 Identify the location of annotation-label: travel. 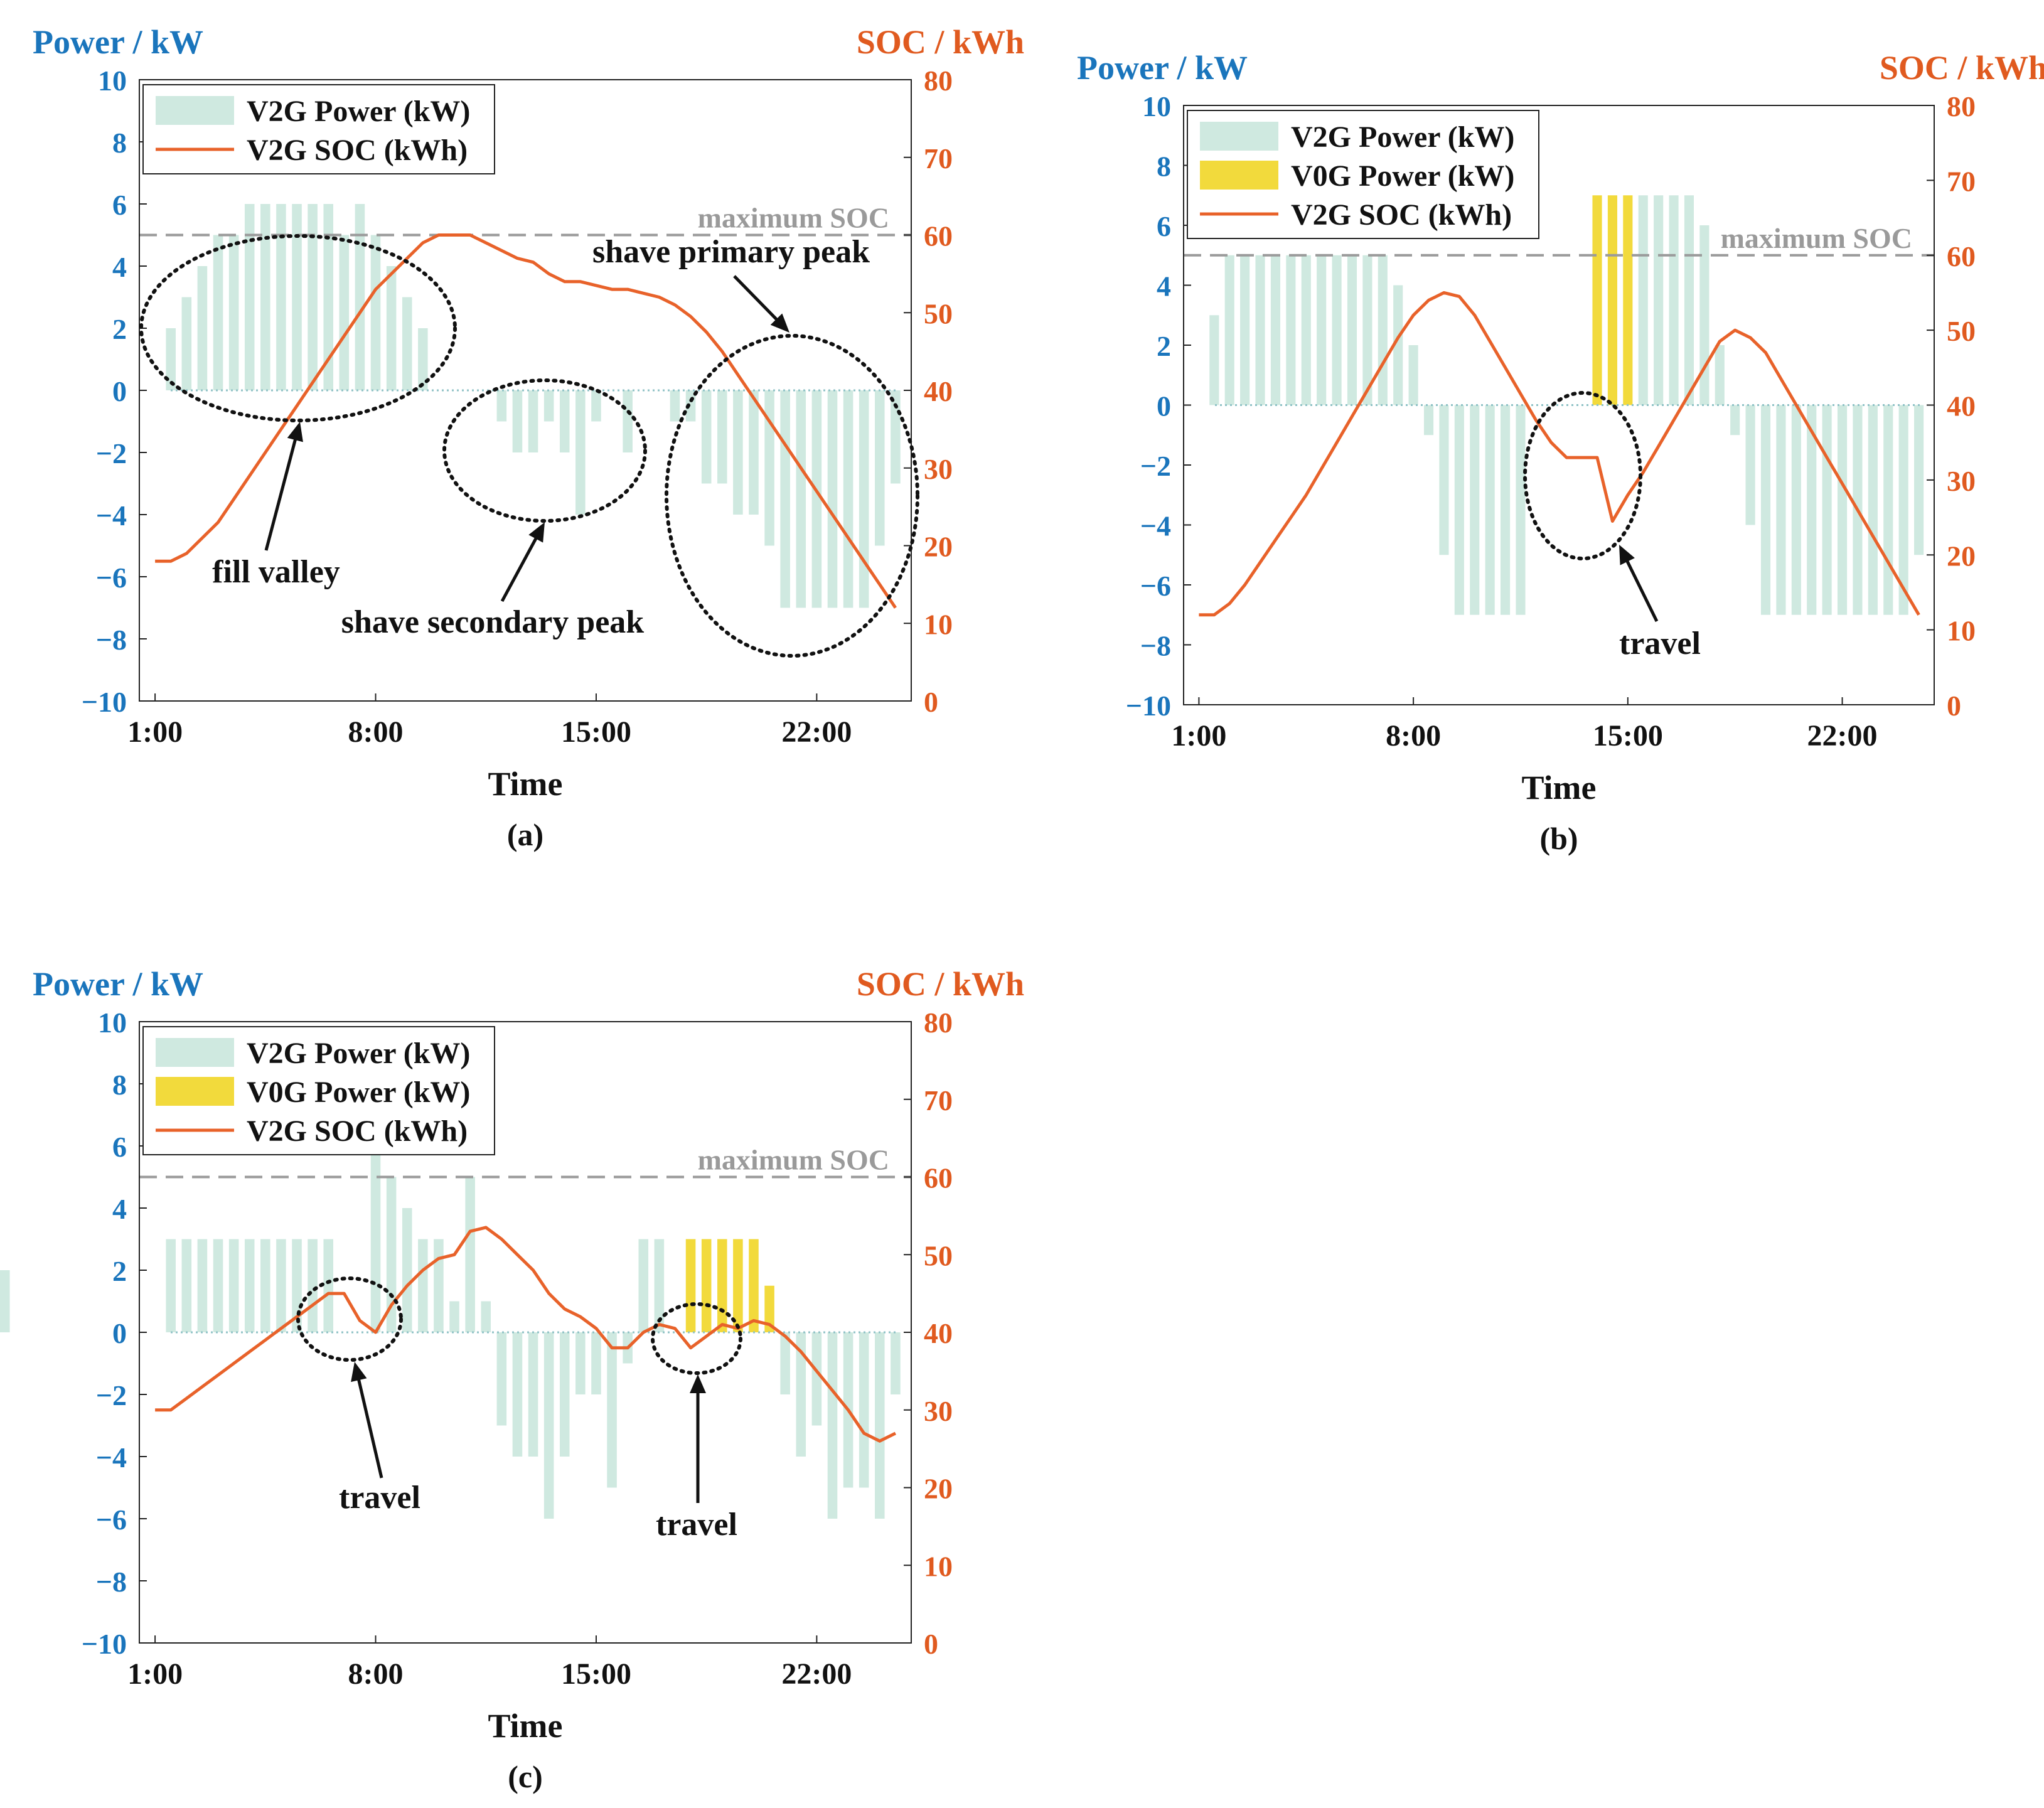
(379, 1498).